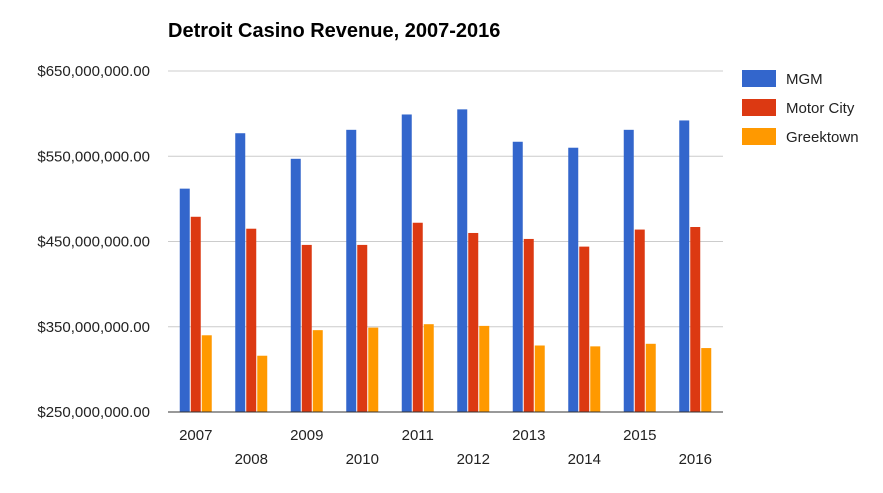 The image size is (883, 493). I want to click on x-tick-label: 2008, so click(251, 459).